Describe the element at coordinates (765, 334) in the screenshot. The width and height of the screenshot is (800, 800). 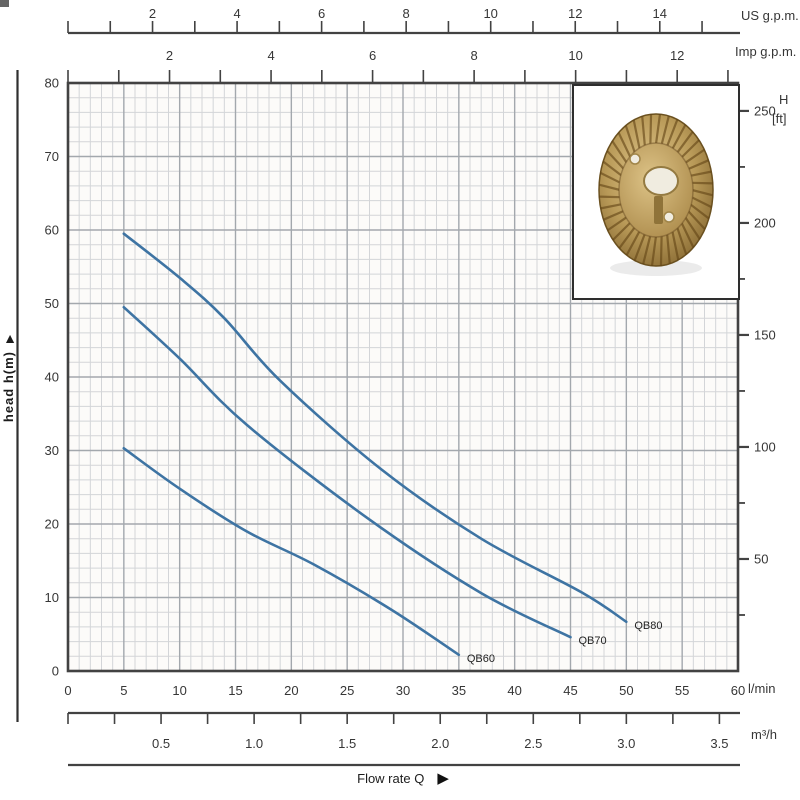
I see `head-ft-tick-label: 150` at that location.